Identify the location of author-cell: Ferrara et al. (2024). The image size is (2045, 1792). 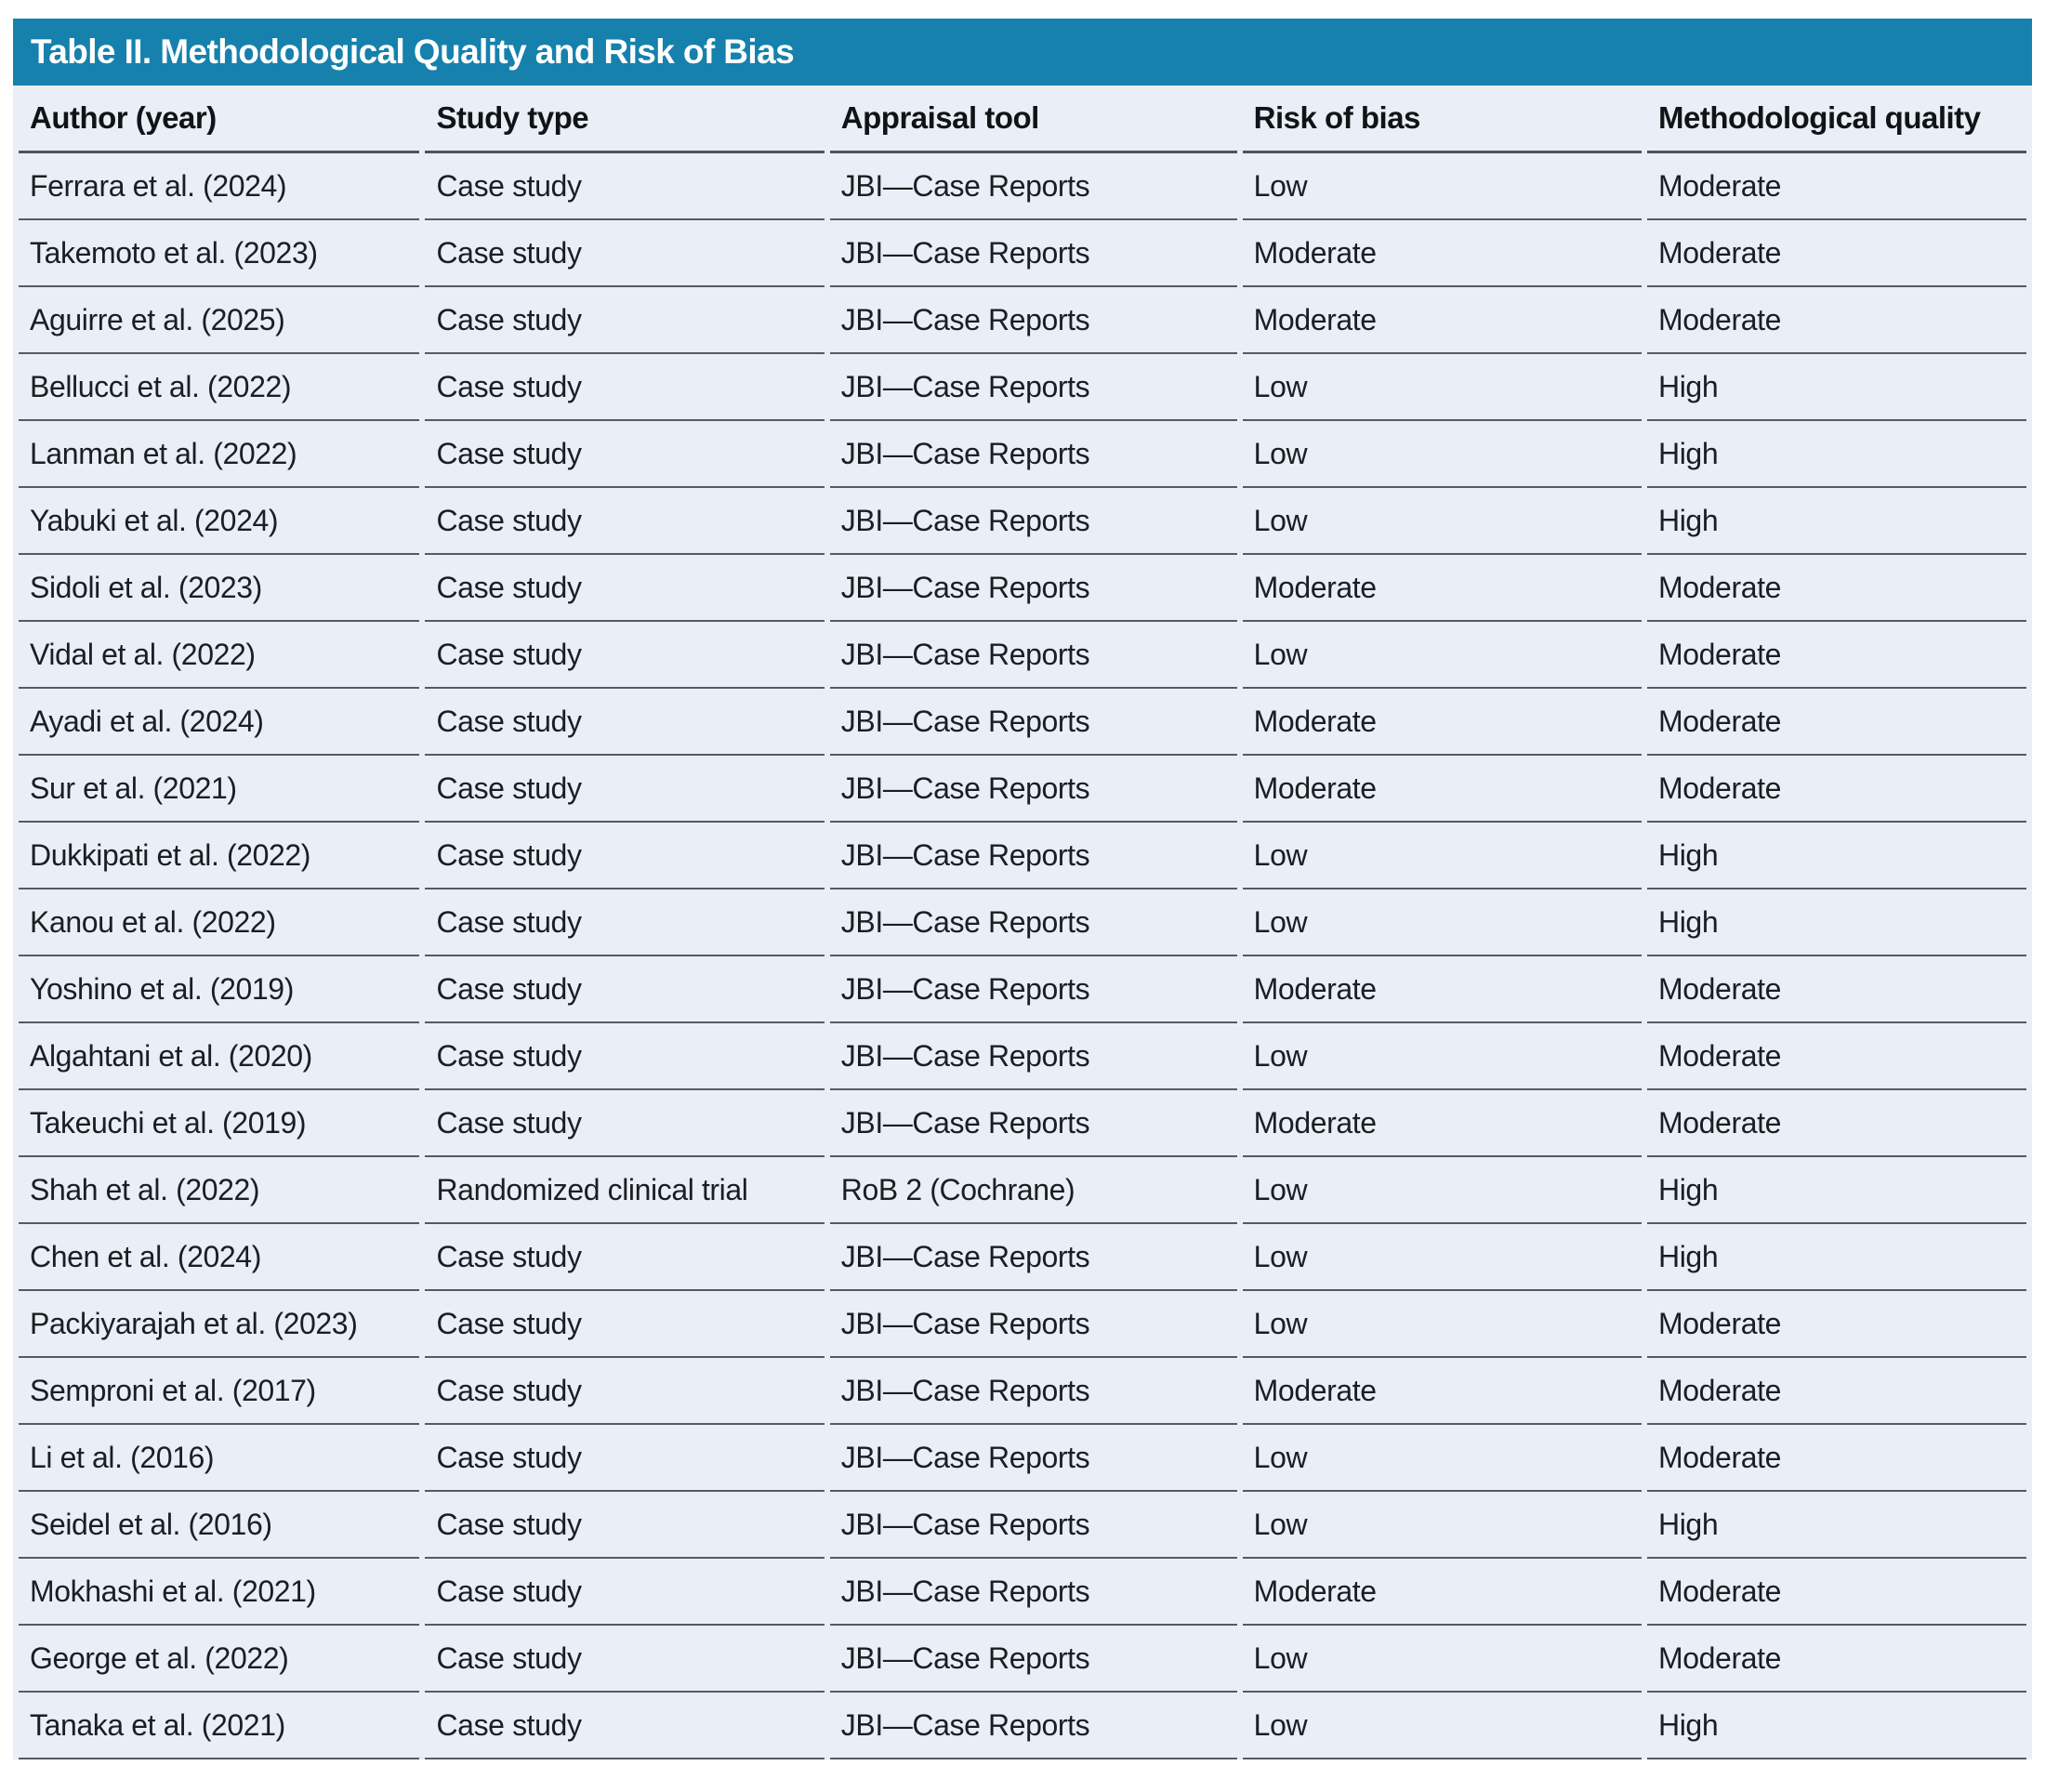
(220, 186).